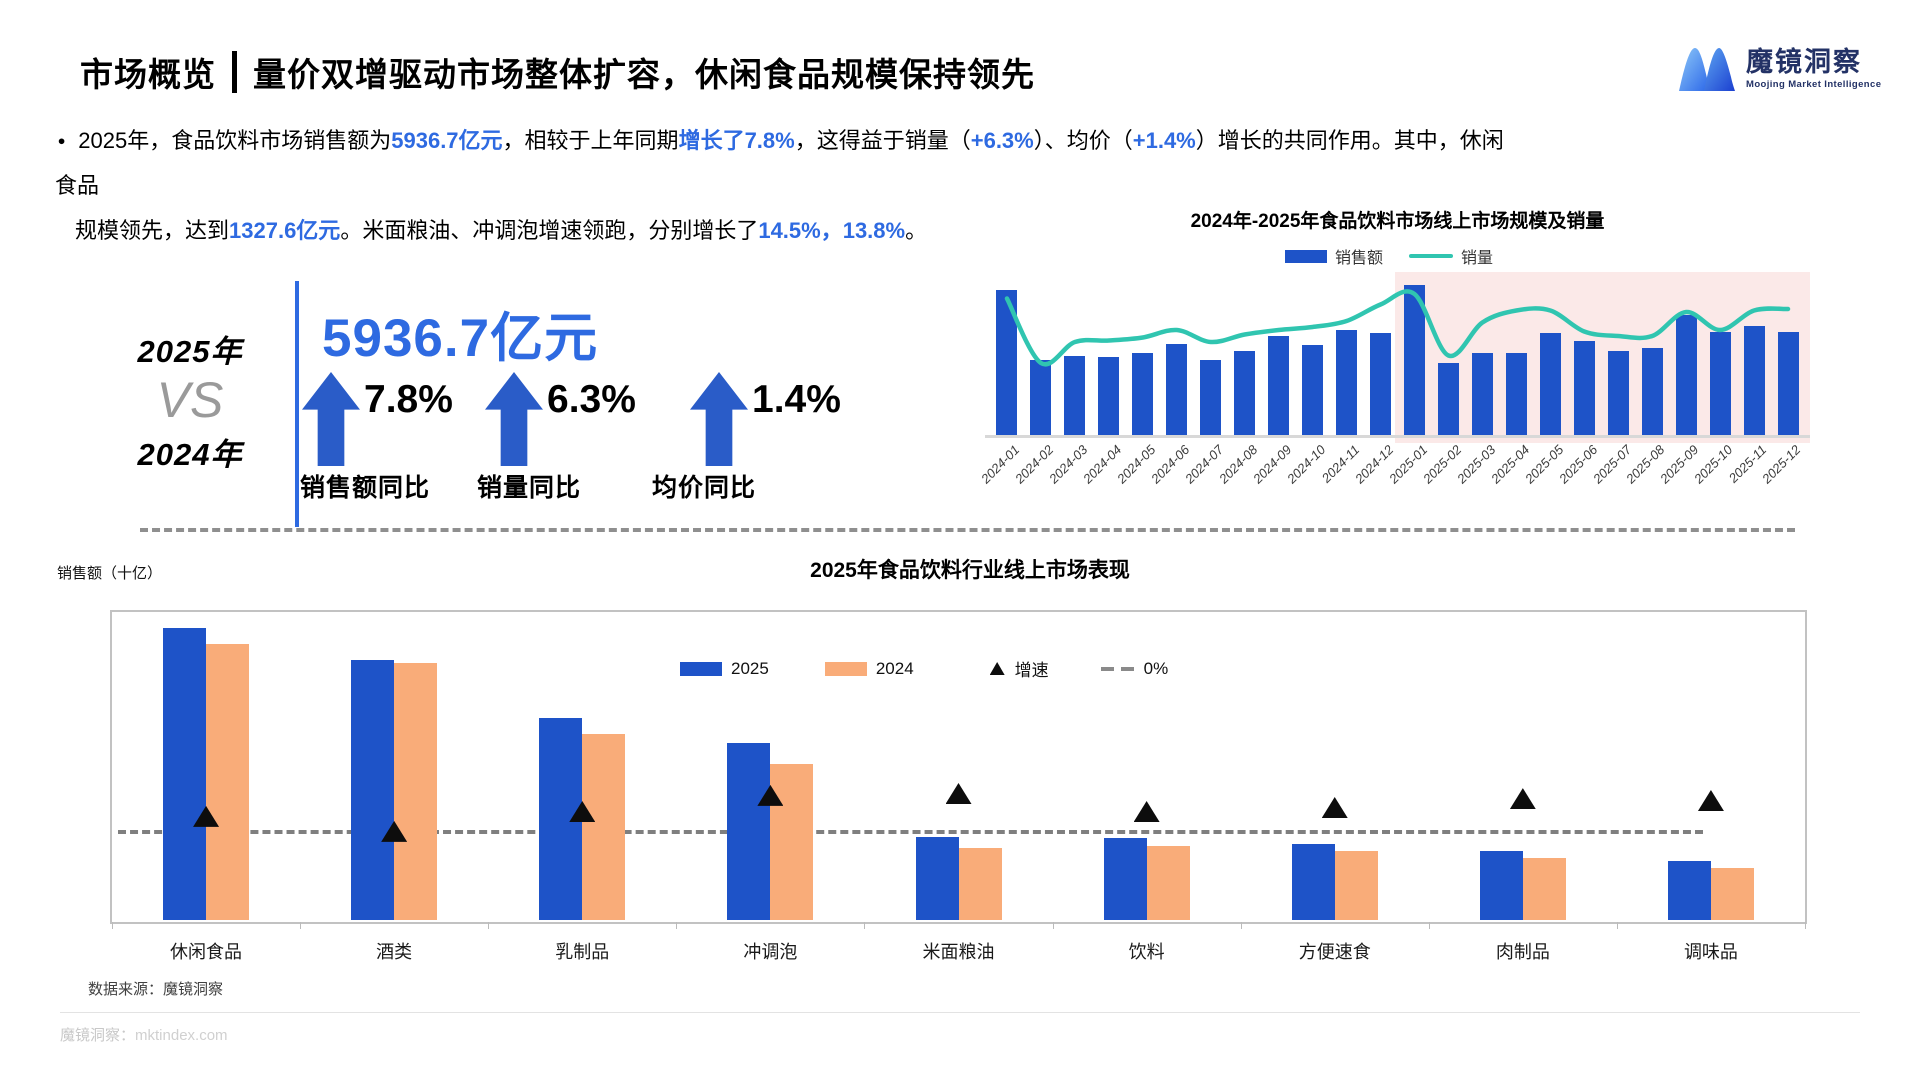 This screenshot has height=1080, width=1920. What do you see at coordinates (206, 952) in the screenshot?
I see `category-label-休闲食品: 休闲食品` at bounding box center [206, 952].